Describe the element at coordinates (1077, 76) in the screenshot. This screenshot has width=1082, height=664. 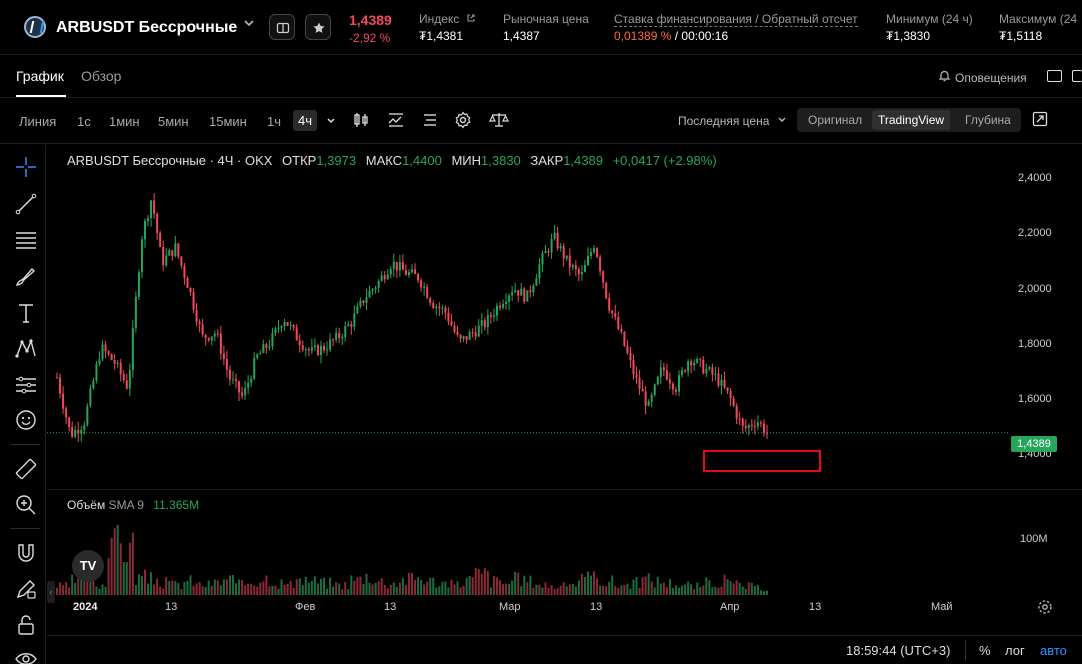
I see `window-split-icon` at that location.